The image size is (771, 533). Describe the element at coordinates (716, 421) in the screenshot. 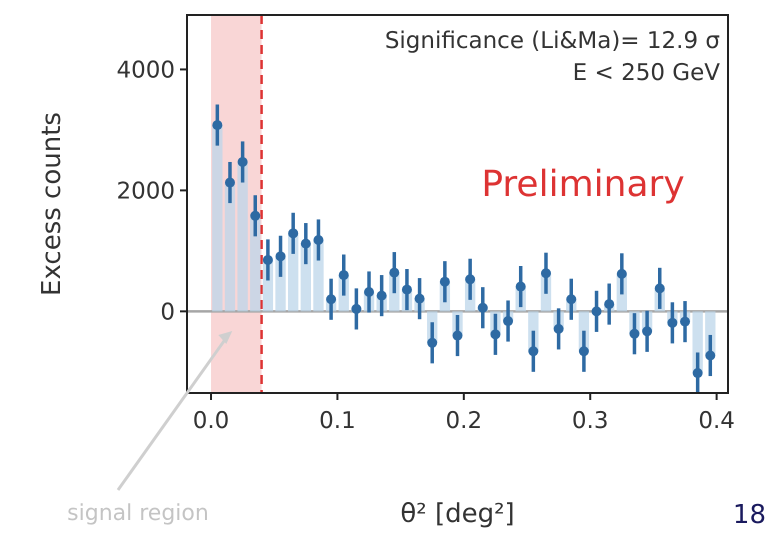

I see `x-tick-label: 0.4` at that location.